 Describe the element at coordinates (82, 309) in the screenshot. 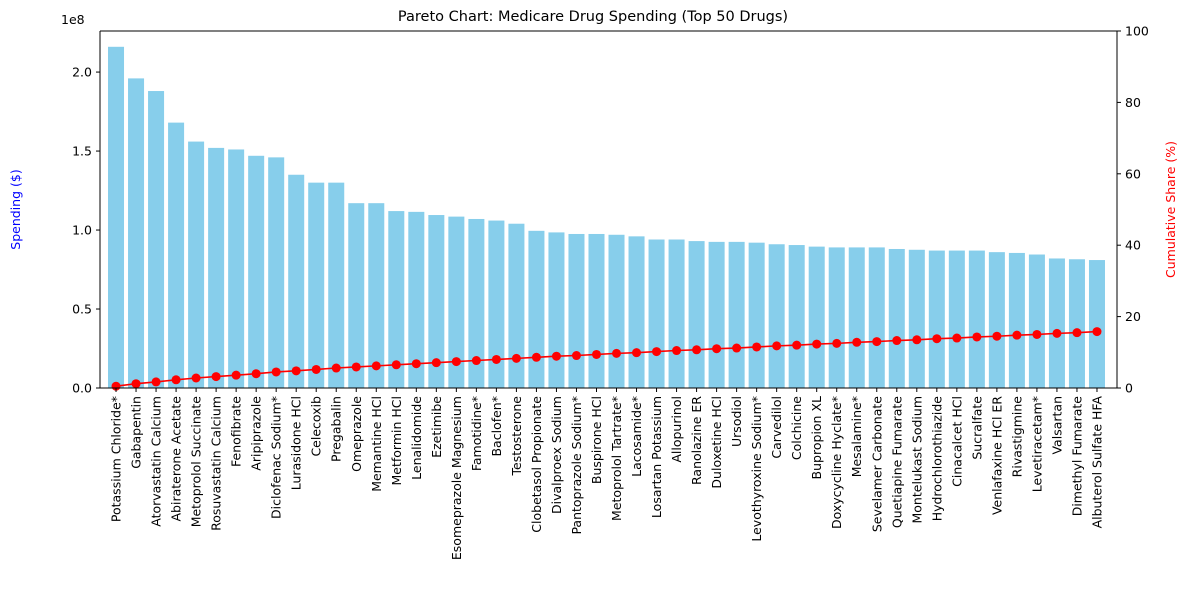

I see `y-tick-label: 0.5` at that location.